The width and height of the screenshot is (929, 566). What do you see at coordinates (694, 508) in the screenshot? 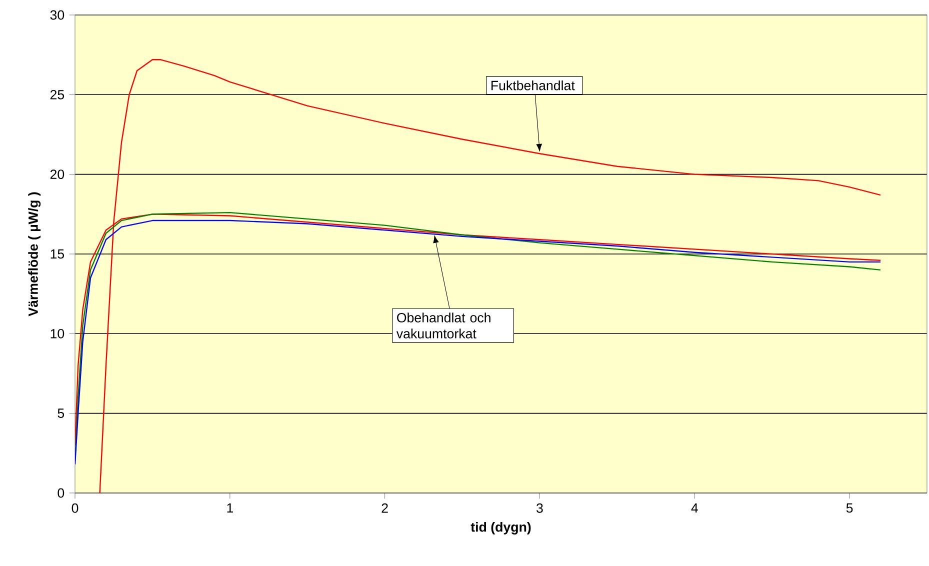
I see `x-tick-label: 4` at bounding box center [694, 508].